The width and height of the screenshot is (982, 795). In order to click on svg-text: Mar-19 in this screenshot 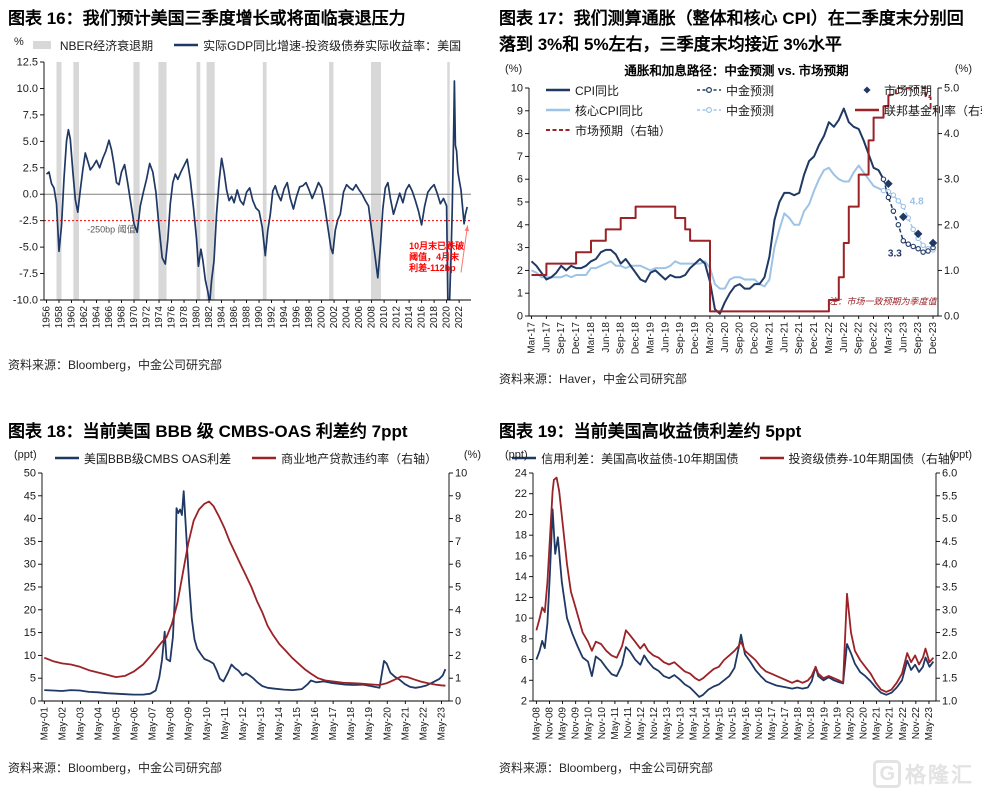, I will do `click(650, 337)`.